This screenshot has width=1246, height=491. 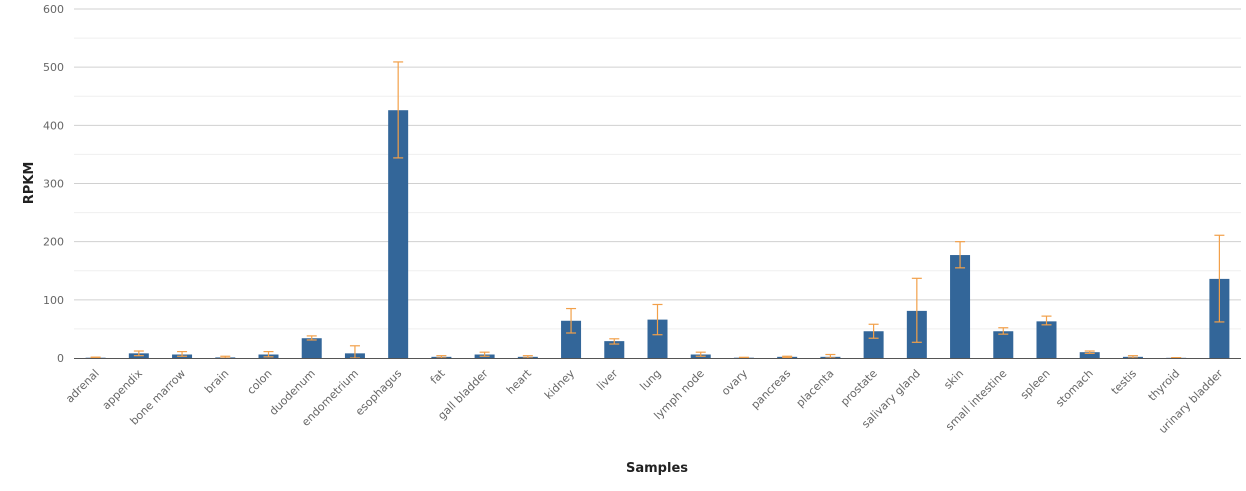 I want to click on x-tick-label: liver, so click(x=607, y=380).